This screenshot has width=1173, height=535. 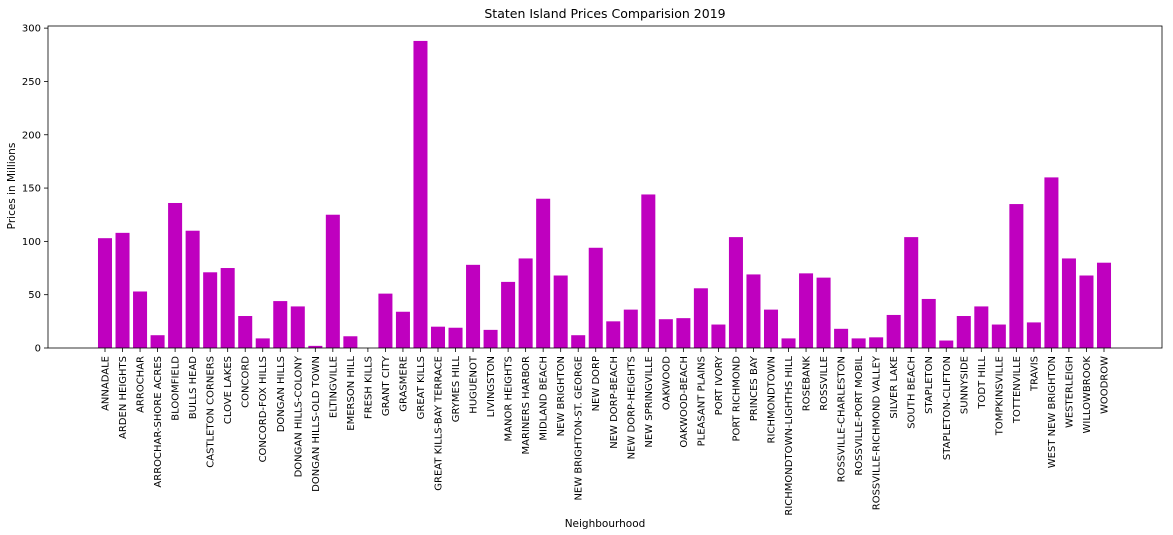 I want to click on x-tick-label: ROSEBANK, so click(x=807, y=384).